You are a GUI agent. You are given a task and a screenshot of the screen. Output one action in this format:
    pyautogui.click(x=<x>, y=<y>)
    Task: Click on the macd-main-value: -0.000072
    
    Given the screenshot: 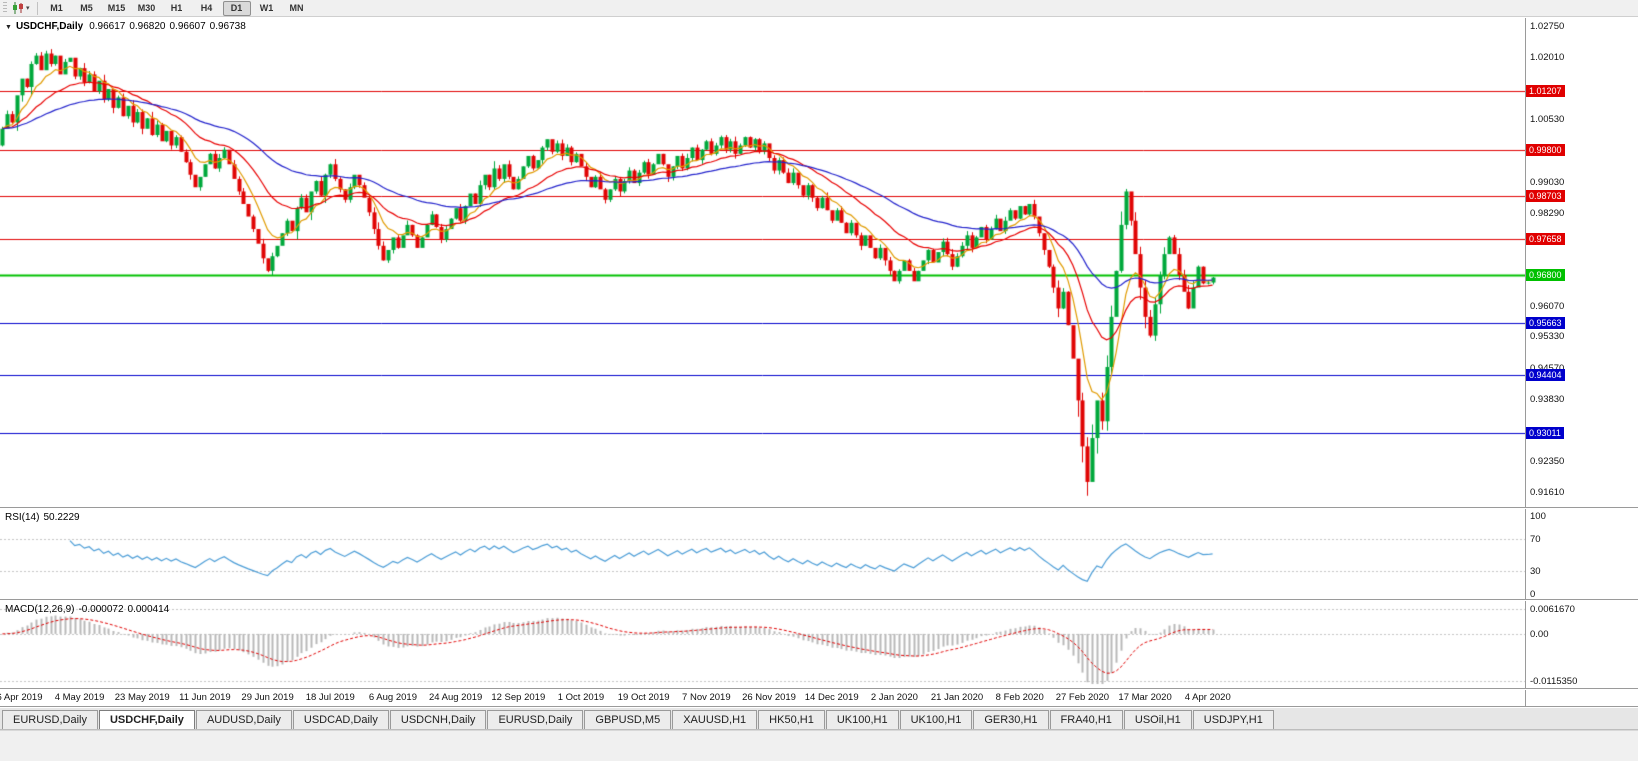 What is the action you would take?
    pyautogui.click(x=101, y=609)
    